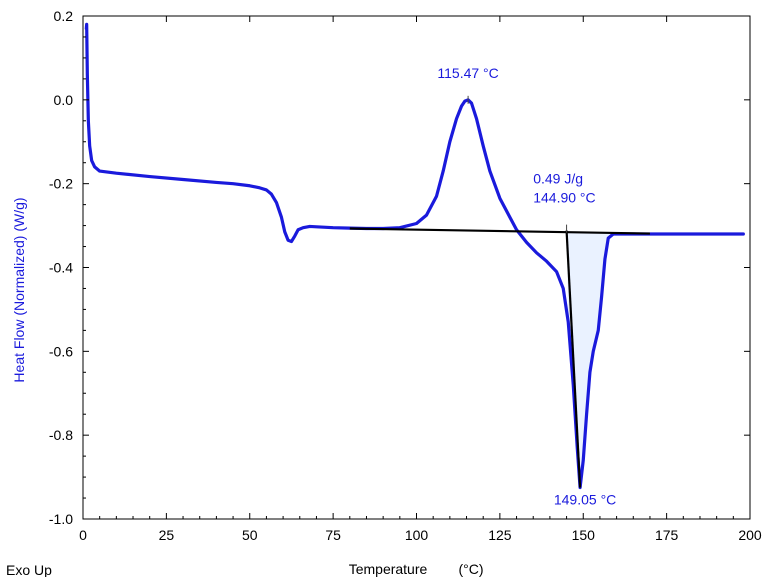 Image resolution: width=767 pixels, height=577 pixels. Describe the element at coordinates (750, 535) in the screenshot. I see `x-tick-label: 200` at that location.